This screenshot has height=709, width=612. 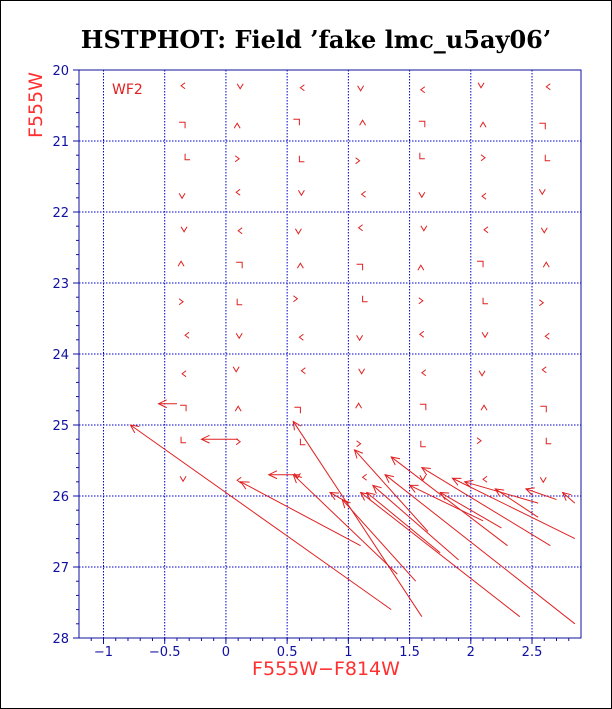 What do you see at coordinates (316, 39) in the screenshot?
I see `chart-title: HSTPHOT: Field ’fake lmc_u5ay06’` at bounding box center [316, 39].